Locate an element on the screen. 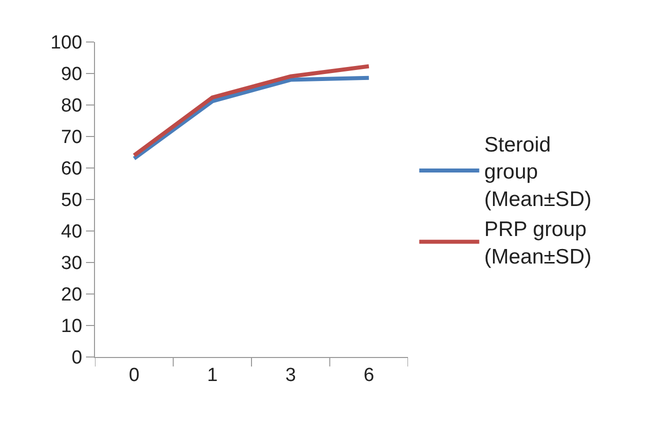 The width and height of the screenshot is (653, 427). legend-label: PRP group (Mean±SD) is located at coordinates (538, 243).